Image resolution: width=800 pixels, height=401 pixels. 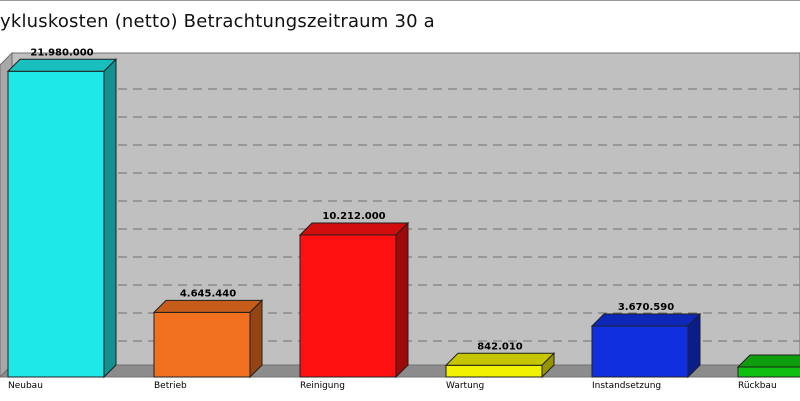 What do you see at coordinates (402, 300) in the screenshot?
I see `bar-side-reinigung` at bounding box center [402, 300].